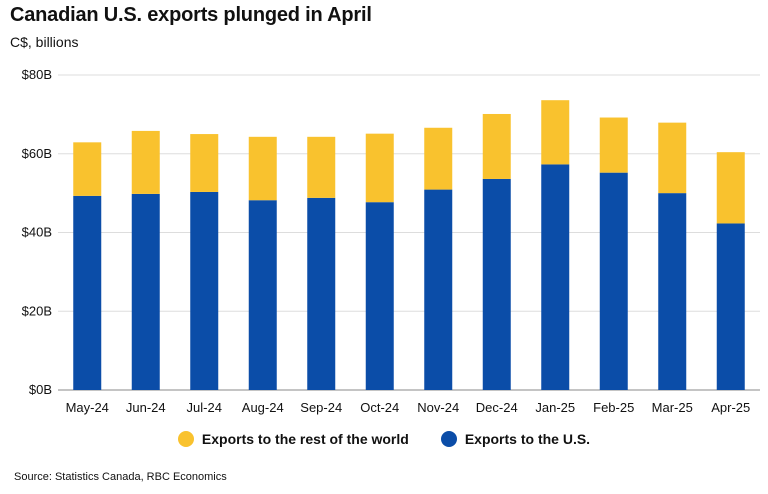 This screenshot has height=494, width=768. I want to click on y-tick-label: $20B, so click(37, 310).